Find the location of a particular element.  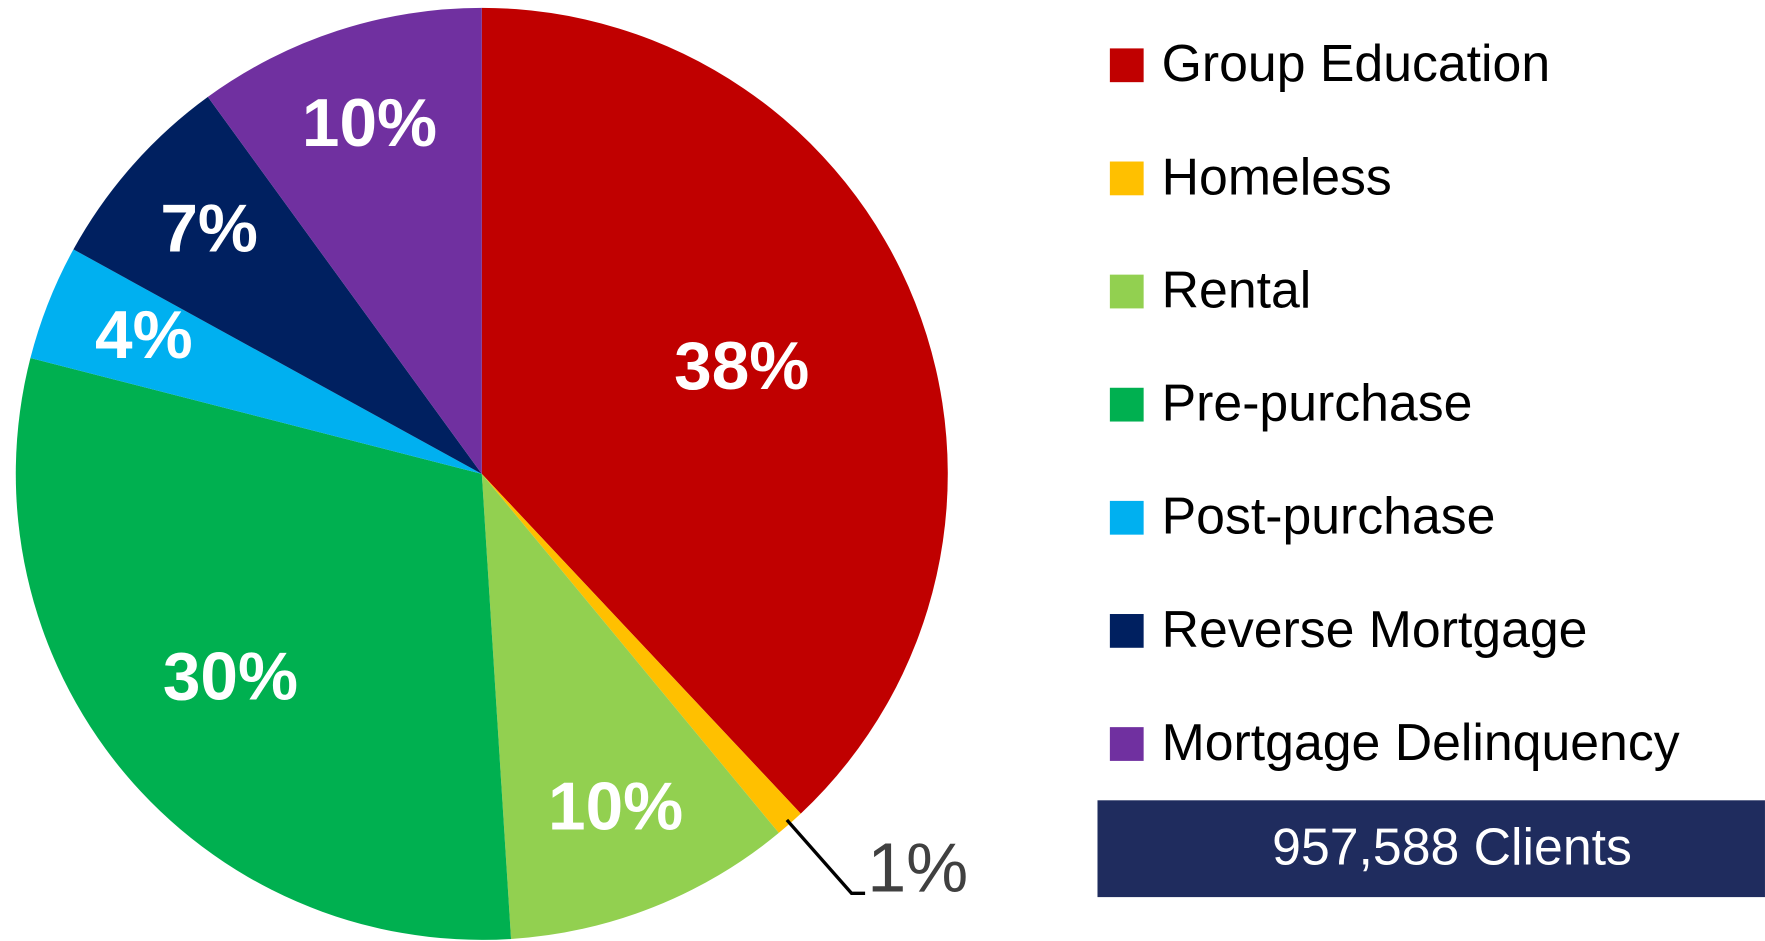

legend-label: Rental is located at coordinates (1237, 289).